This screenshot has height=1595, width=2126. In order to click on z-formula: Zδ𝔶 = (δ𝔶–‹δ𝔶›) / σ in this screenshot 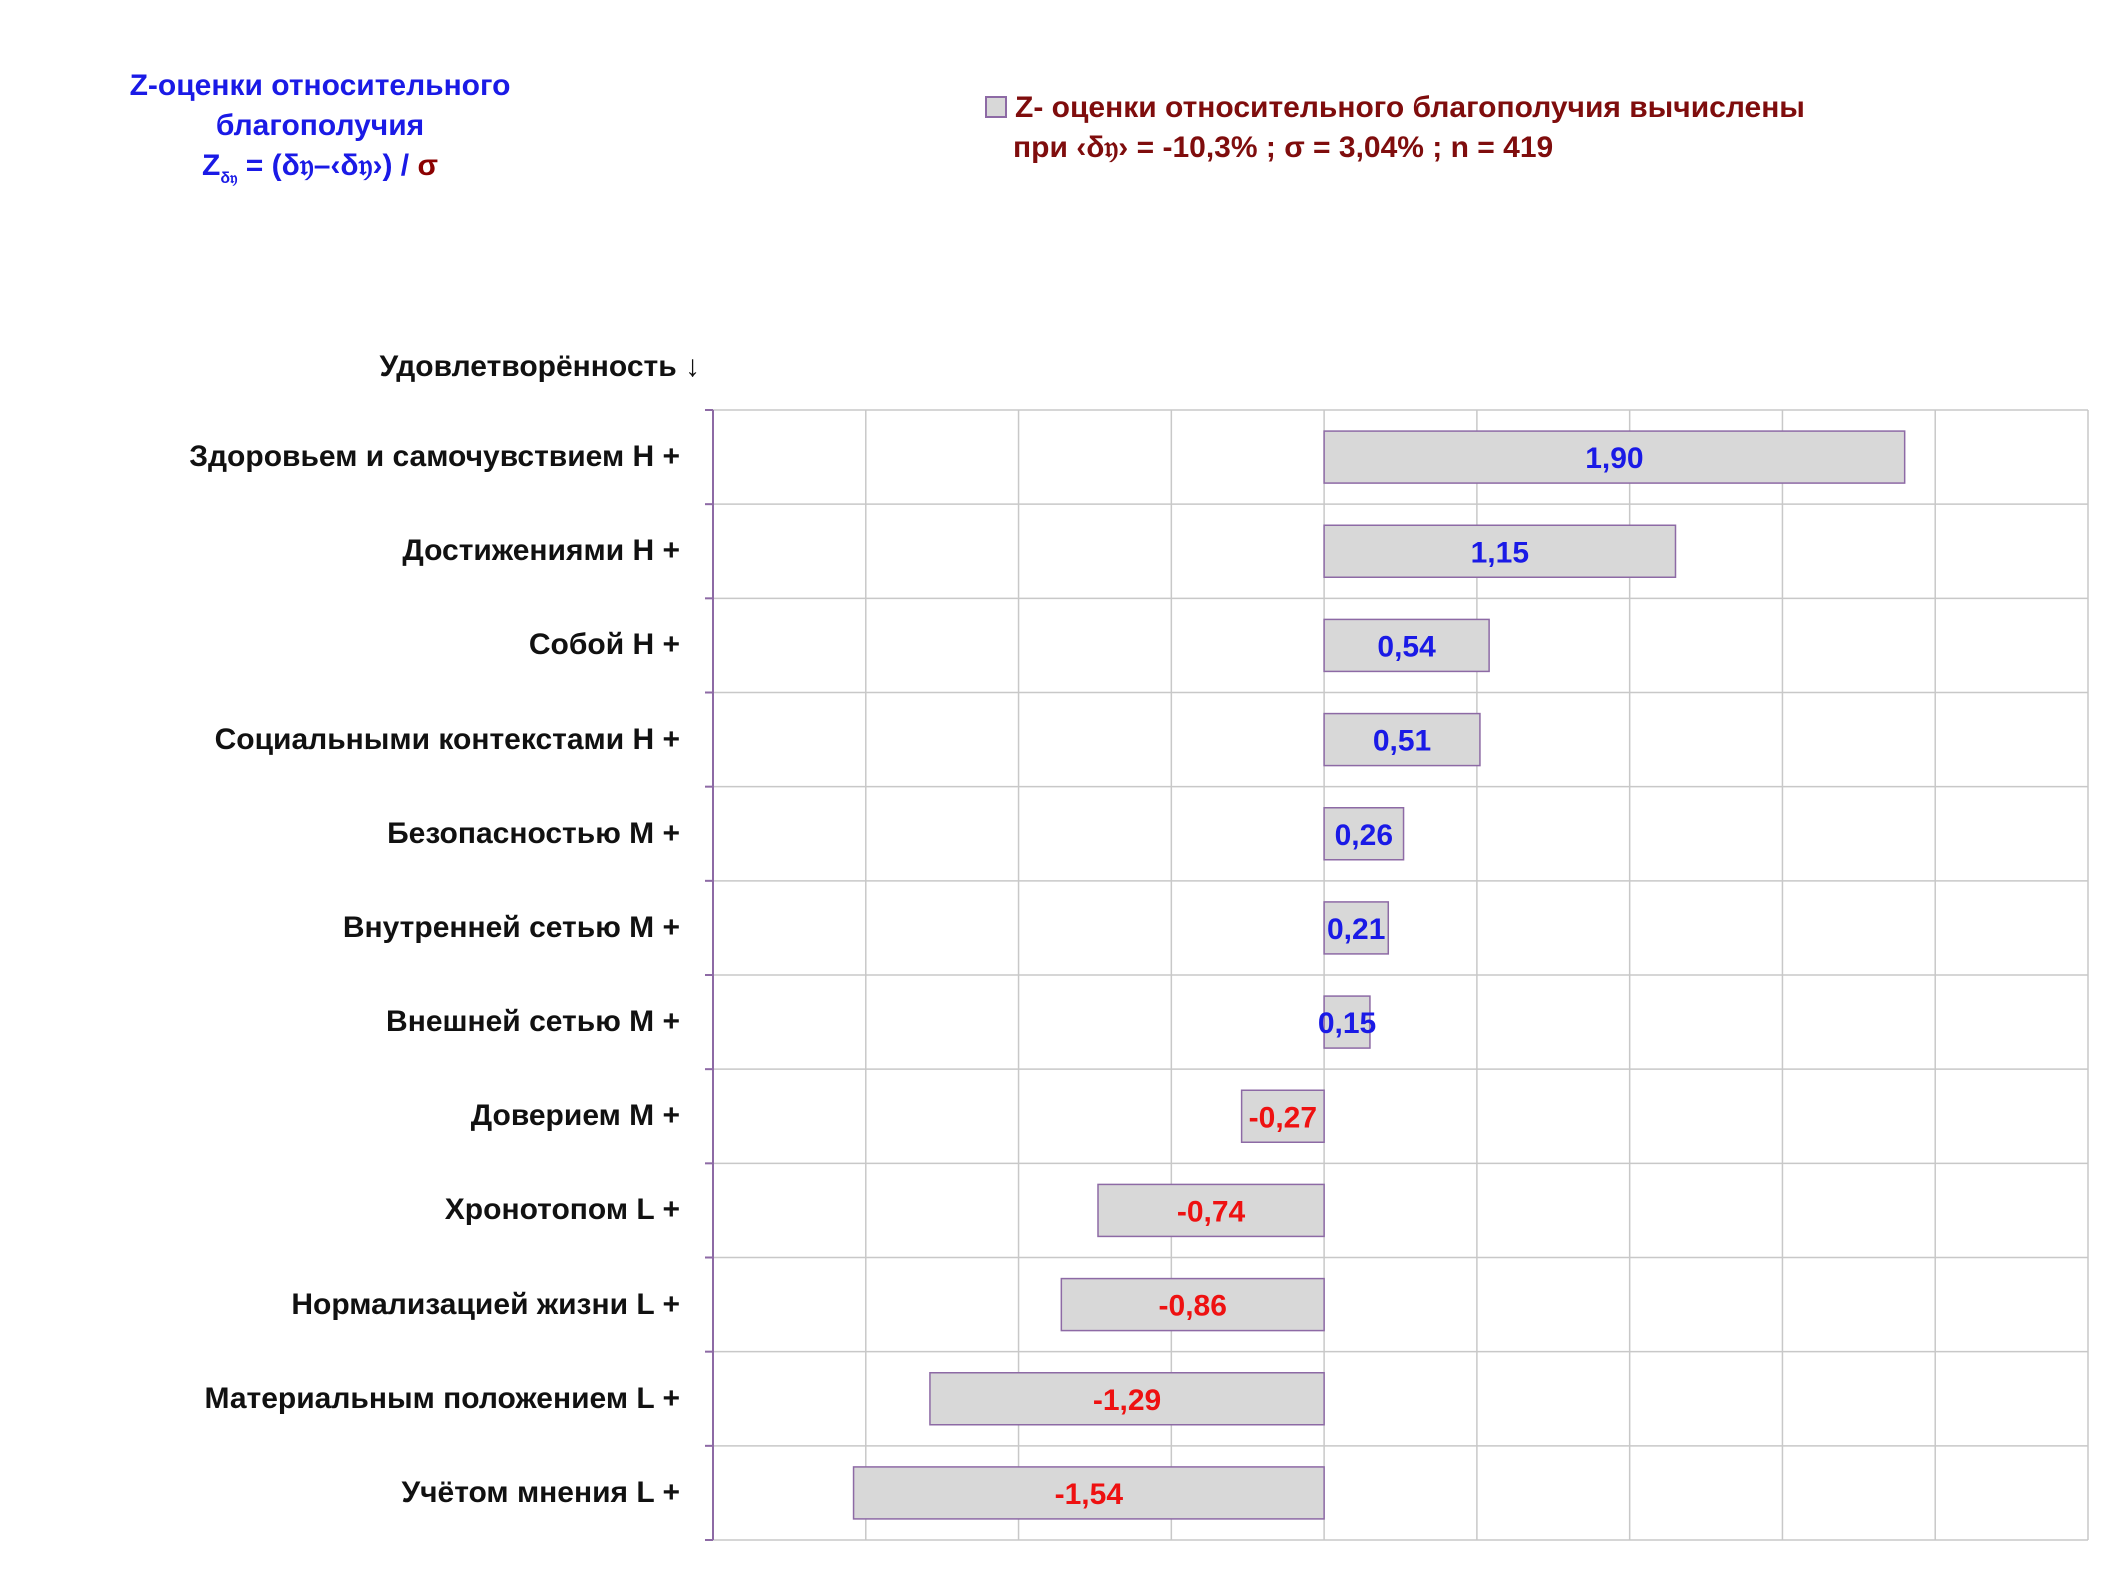, I will do `click(320, 168)`.